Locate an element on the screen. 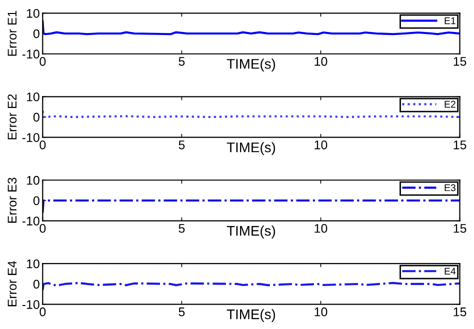 This screenshot has width=474, height=329. legend-label: E4 is located at coordinates (450, 271).